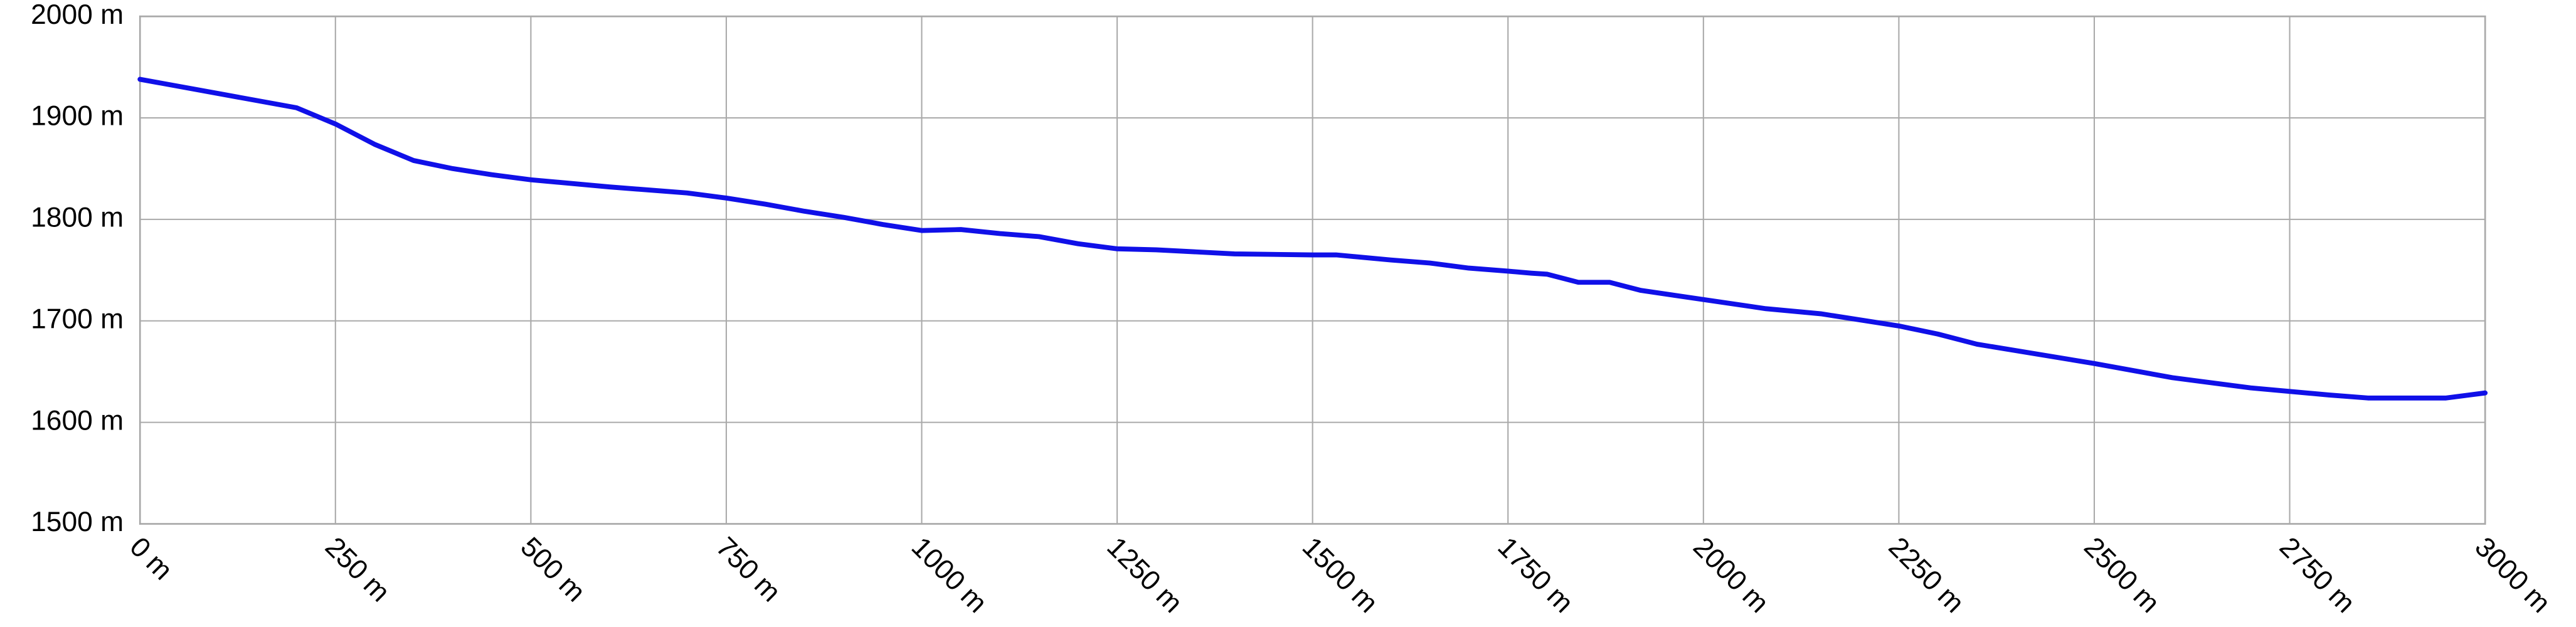 This screenshot has height=627, width=2576. What do you see at coordinates (151, 559) in the screenshot?
I see `x-tick-label: 0 m` at bounding box center [151, 559].